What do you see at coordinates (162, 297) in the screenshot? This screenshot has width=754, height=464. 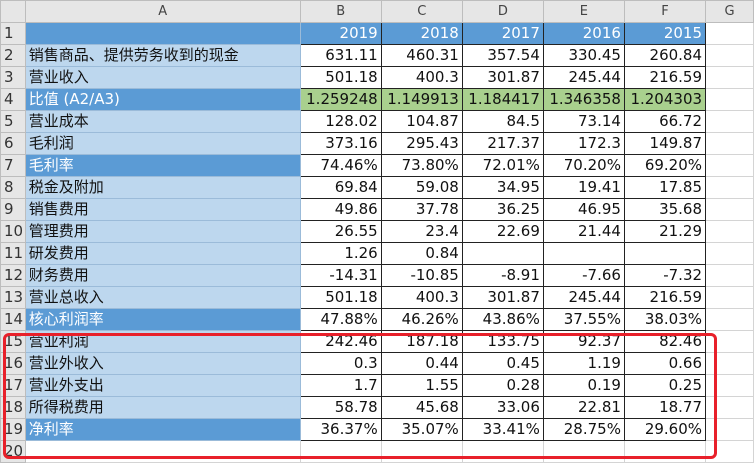 I see `row-label-cell: 营业总收入` at bounding box center [162, 297].